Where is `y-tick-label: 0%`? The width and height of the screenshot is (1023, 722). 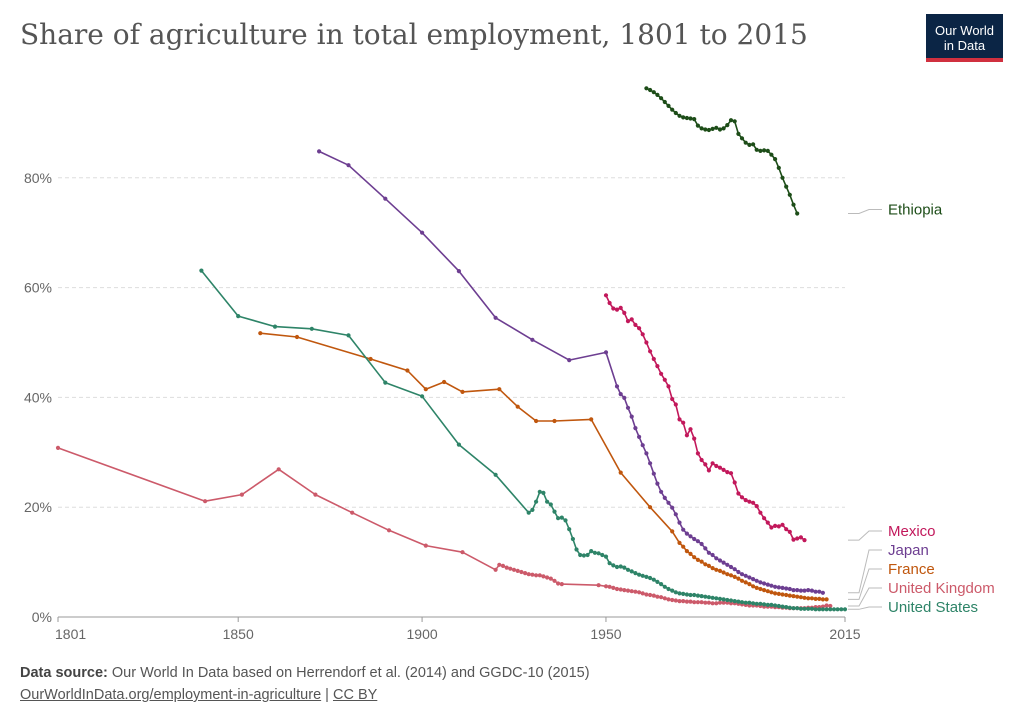
y-tick-label: 0% is located at coordinates (42, 617).